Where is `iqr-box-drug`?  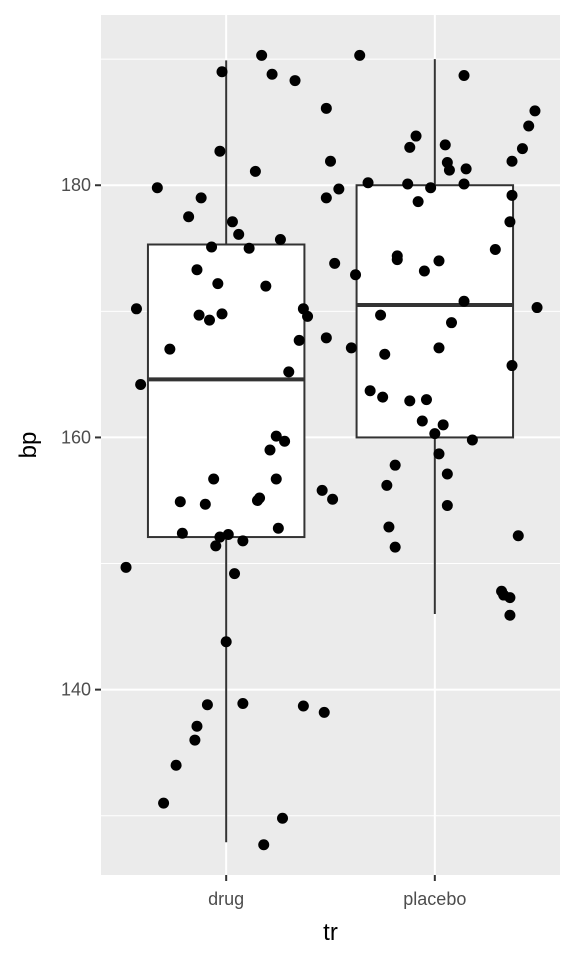
iqr-box-drug is located at coordinates (226, 391).